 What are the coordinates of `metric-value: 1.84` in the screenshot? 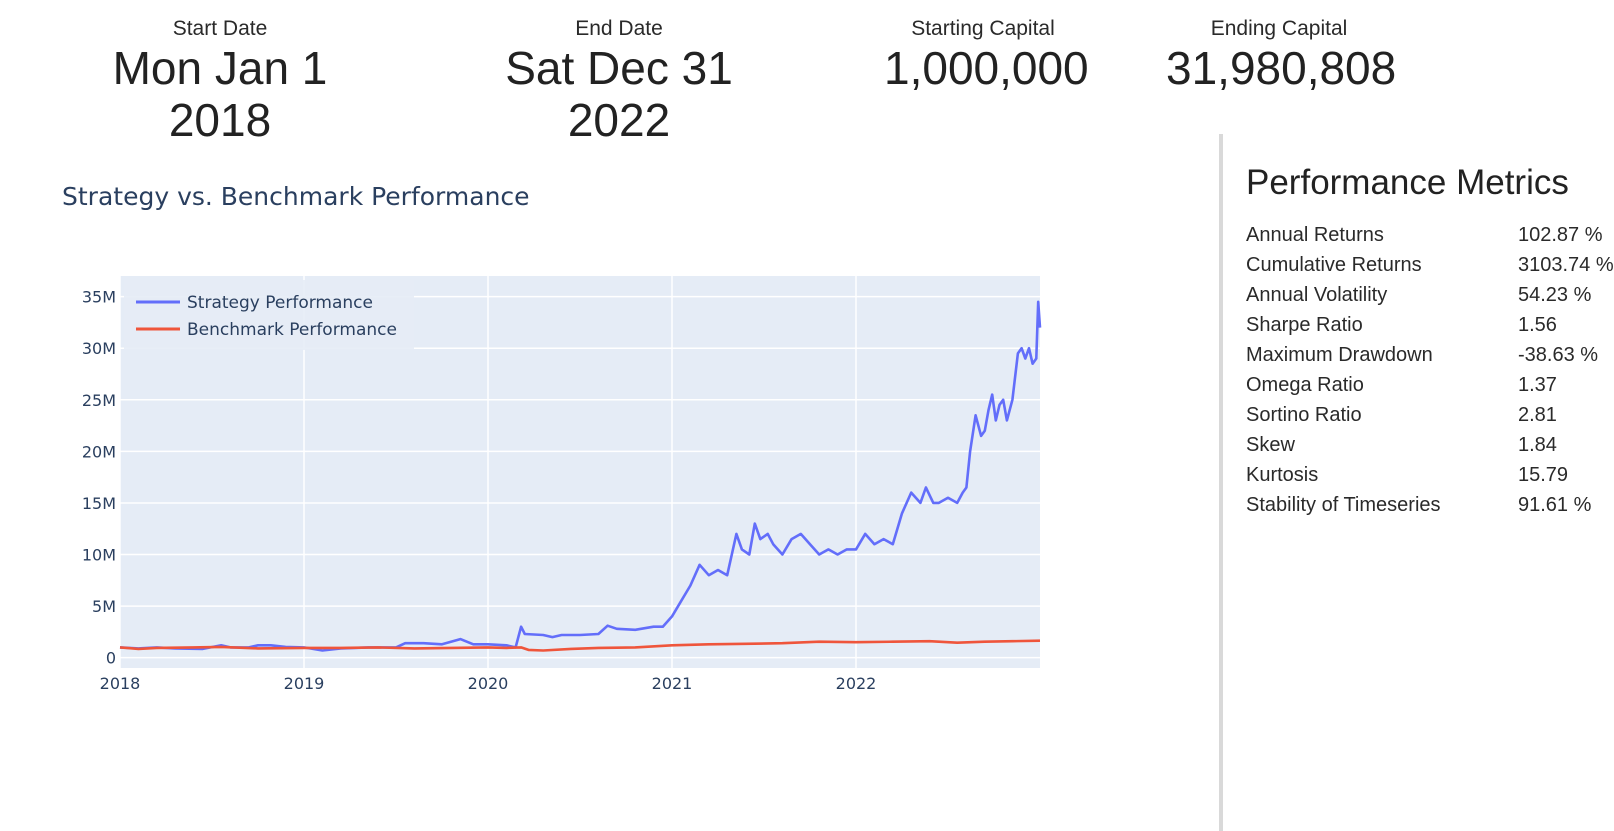 It's located at (1537, 445).